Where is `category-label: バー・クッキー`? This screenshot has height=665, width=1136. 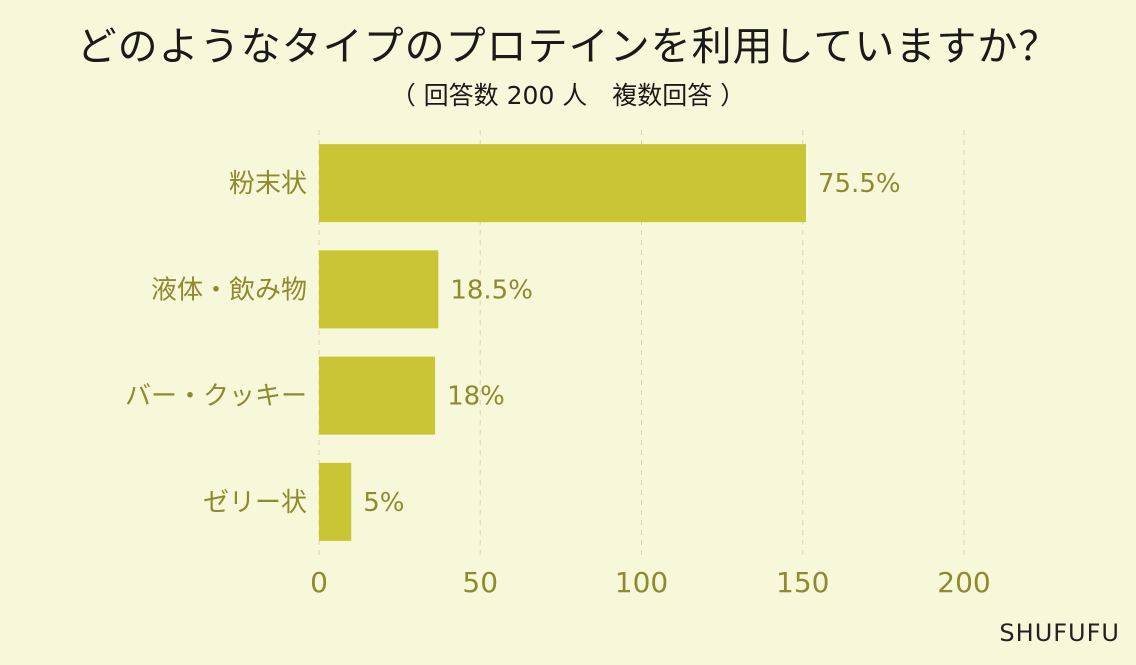
category-label: バー・クッキー is located at coordinates (216, 397).